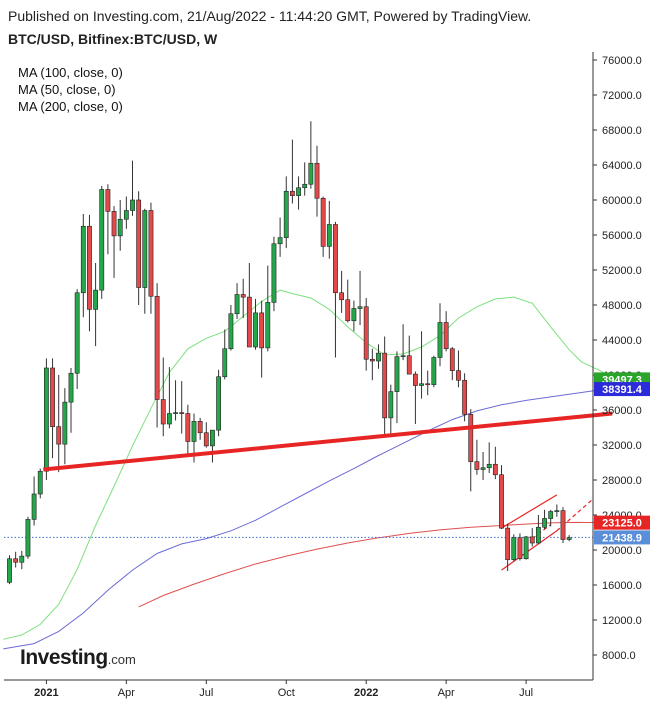  I want to click on price-label-box, so click(622, 389).